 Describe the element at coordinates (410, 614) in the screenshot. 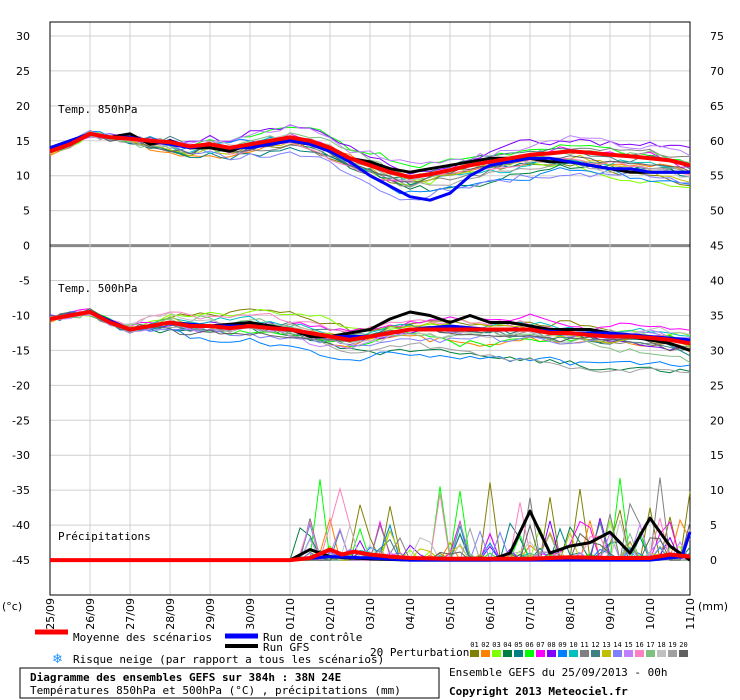

I see `x-tick-label: 04/10` at that location.